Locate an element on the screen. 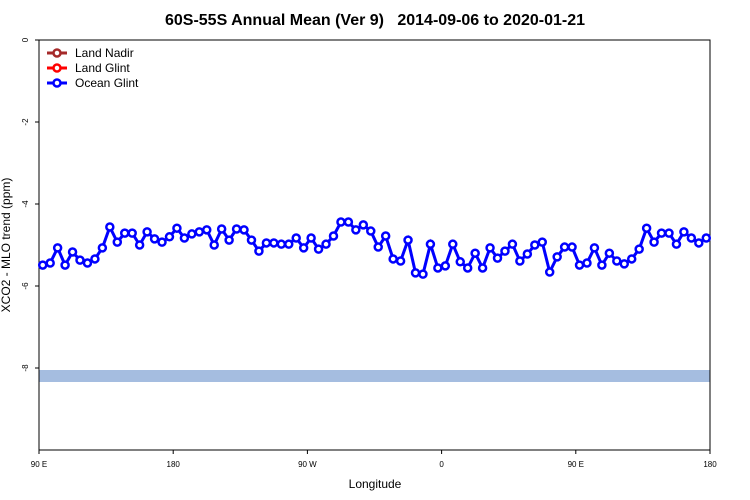  y-tick-label: -8 is located at coordinates (25, 368).